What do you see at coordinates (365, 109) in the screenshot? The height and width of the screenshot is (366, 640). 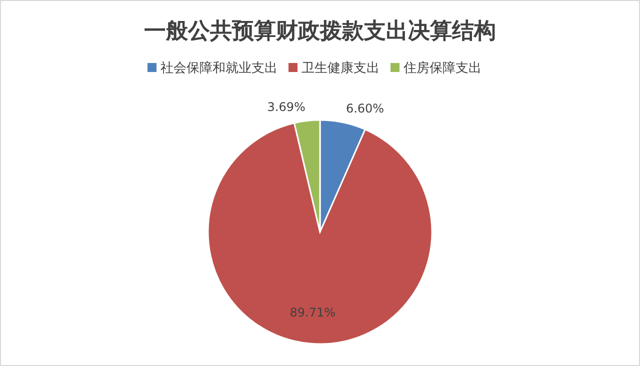 I see `data-label: 6.60%` at bounding box center [365, 109].